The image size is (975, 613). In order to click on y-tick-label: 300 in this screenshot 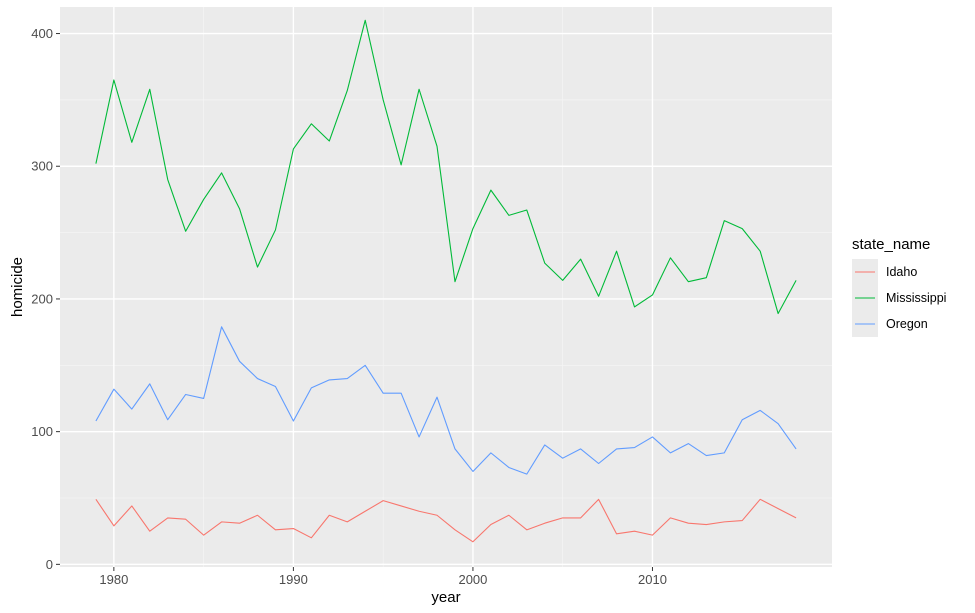, I will do `click(42, 166)`.